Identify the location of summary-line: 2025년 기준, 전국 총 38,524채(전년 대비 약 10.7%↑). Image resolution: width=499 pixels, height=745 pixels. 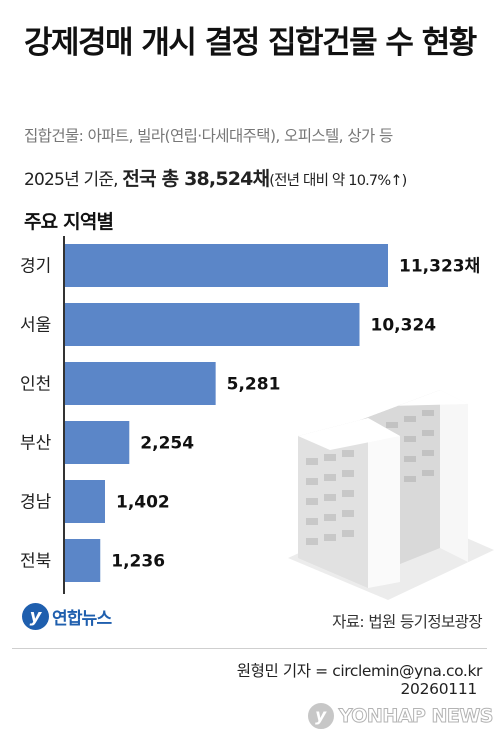
(215, 177).